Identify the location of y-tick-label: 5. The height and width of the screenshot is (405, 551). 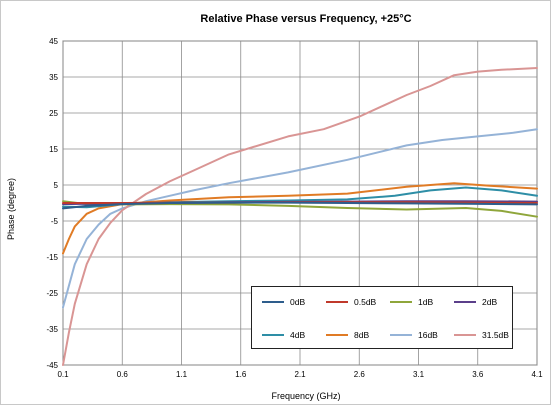
(56, 185).